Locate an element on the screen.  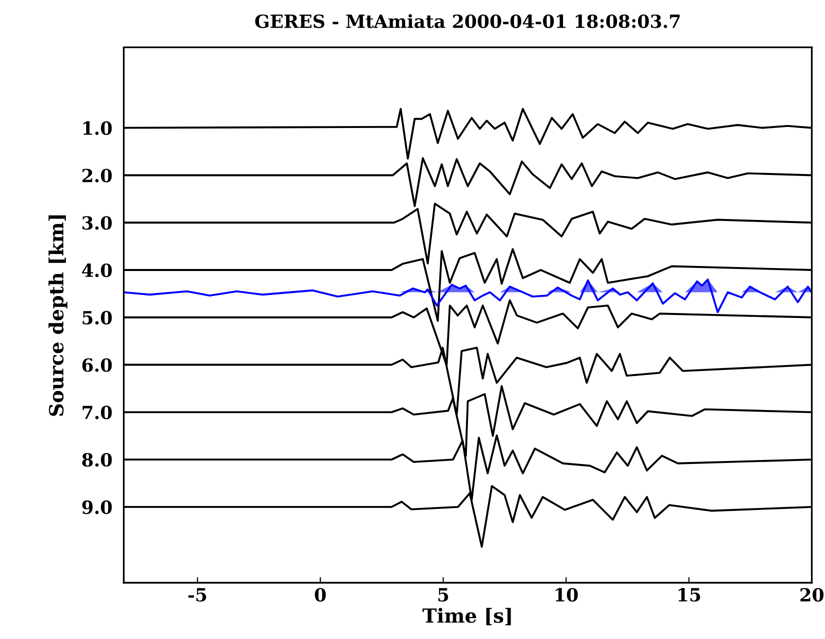
x-tick-label: -5 is located at coordinates (197, 595).